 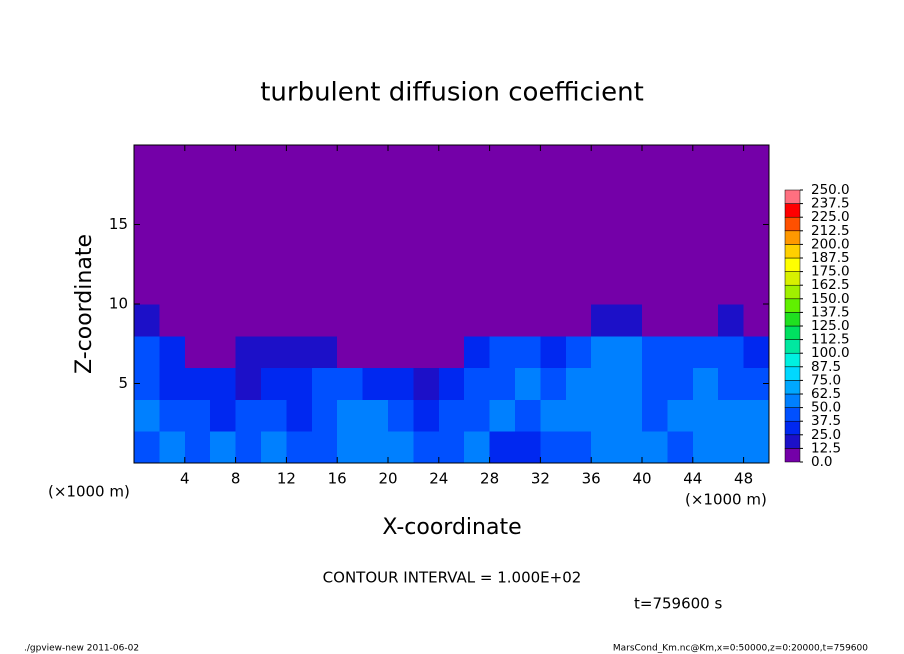 What do you see at coordinates (830, 190) in the screenshot?
I see `colorbar-label: 250.0` at bounding box center [830, 190].